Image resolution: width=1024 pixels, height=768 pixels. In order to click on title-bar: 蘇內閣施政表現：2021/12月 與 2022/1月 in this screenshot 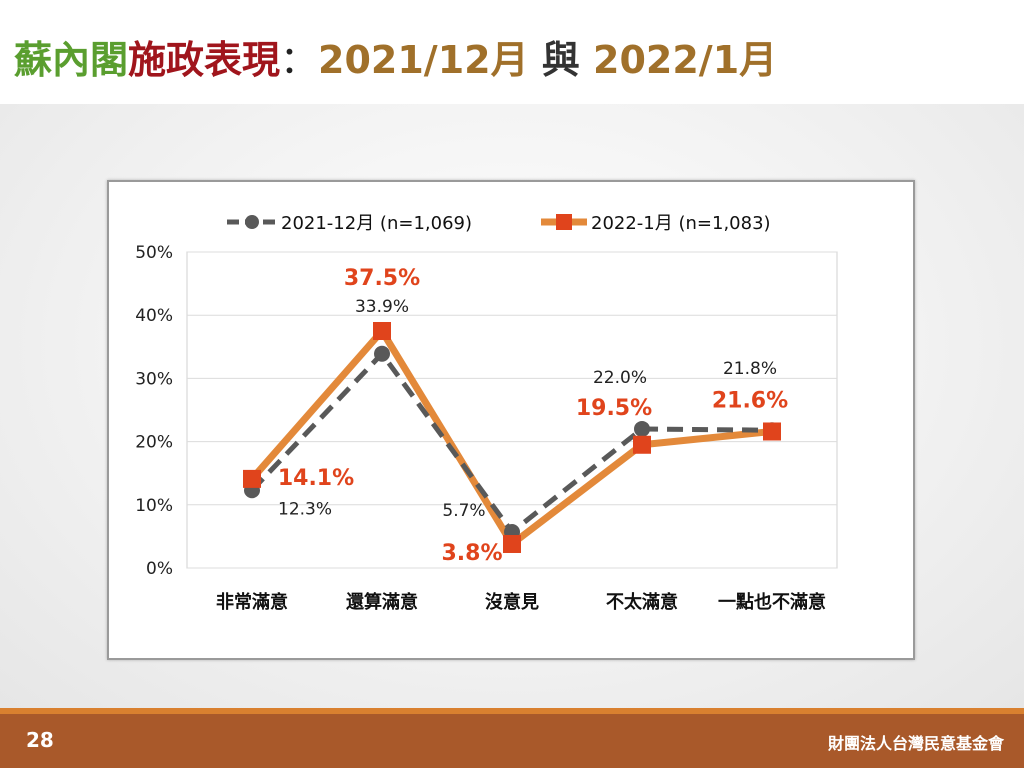, I will do `click(512, 52)`.